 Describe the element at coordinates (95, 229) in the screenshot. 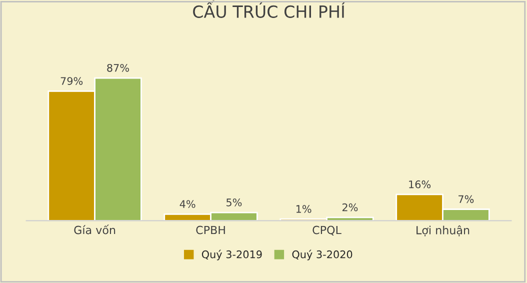

I see `x-tick-label: Gía vốn` at that location.